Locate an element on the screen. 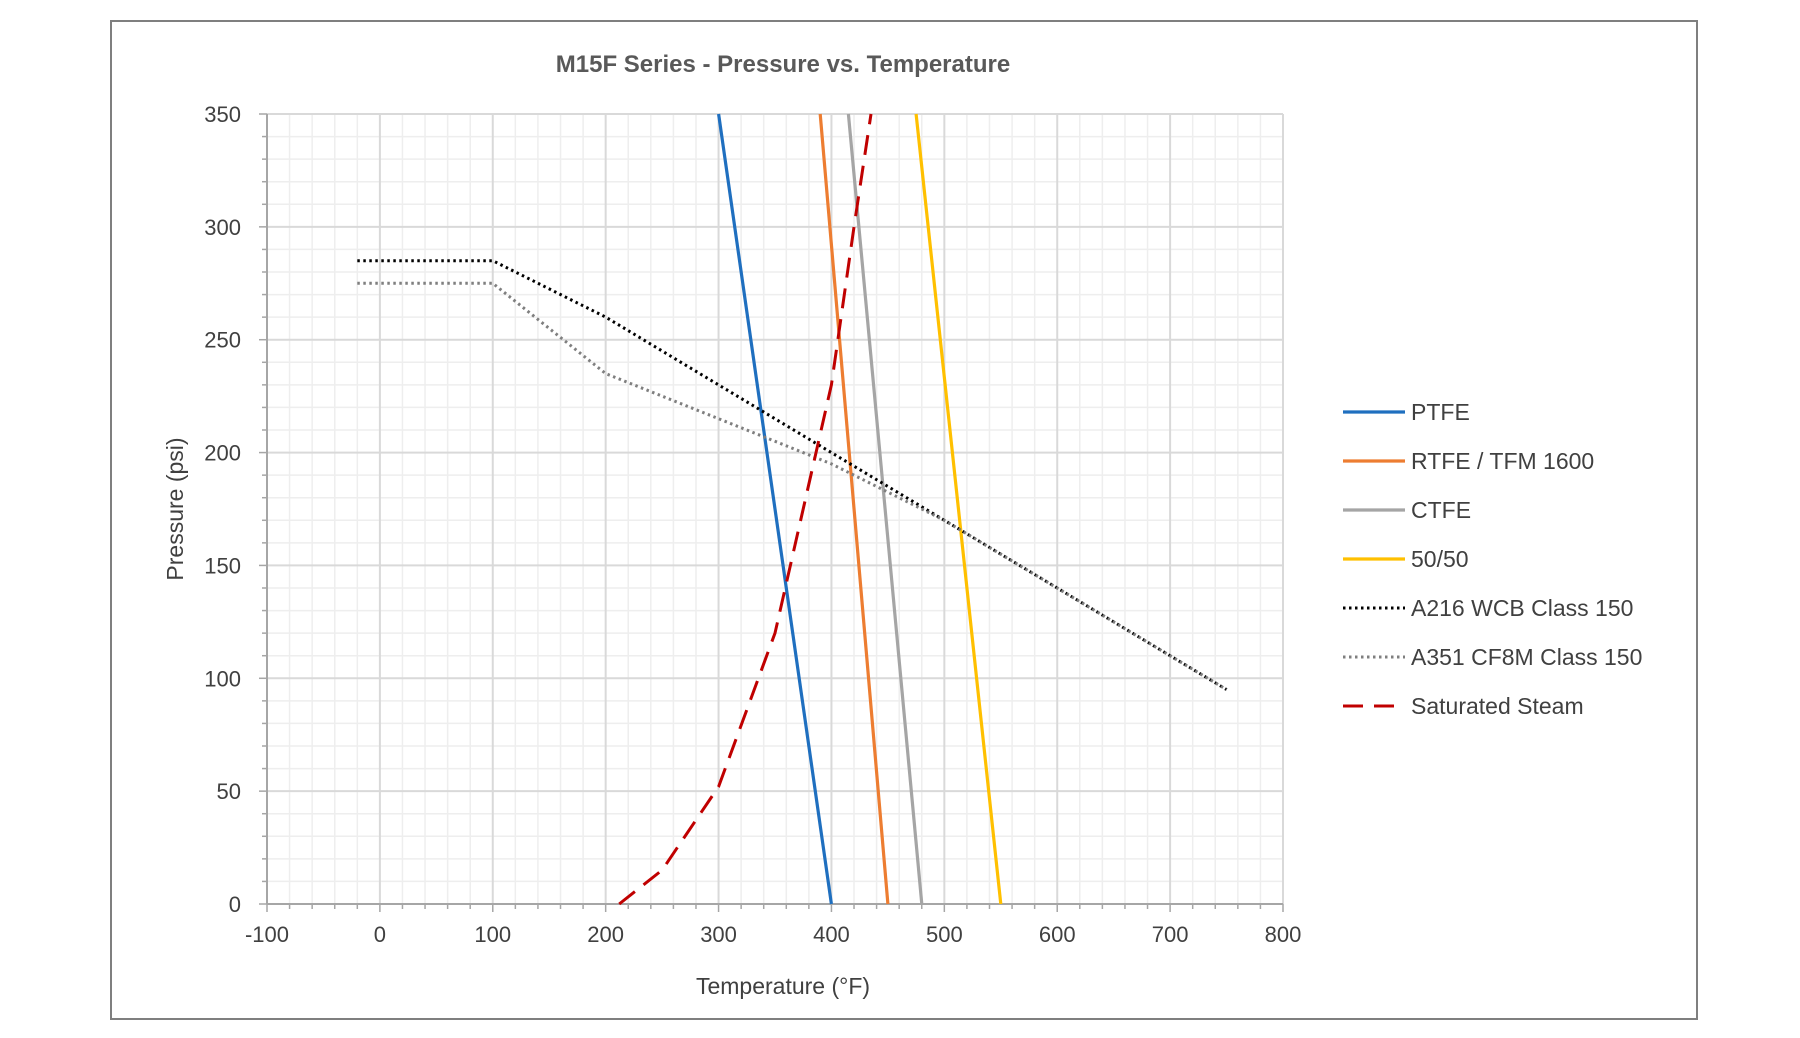 The image size is (1800, 1038). x-tick-label: 200 is located at coordinates (605, 934).